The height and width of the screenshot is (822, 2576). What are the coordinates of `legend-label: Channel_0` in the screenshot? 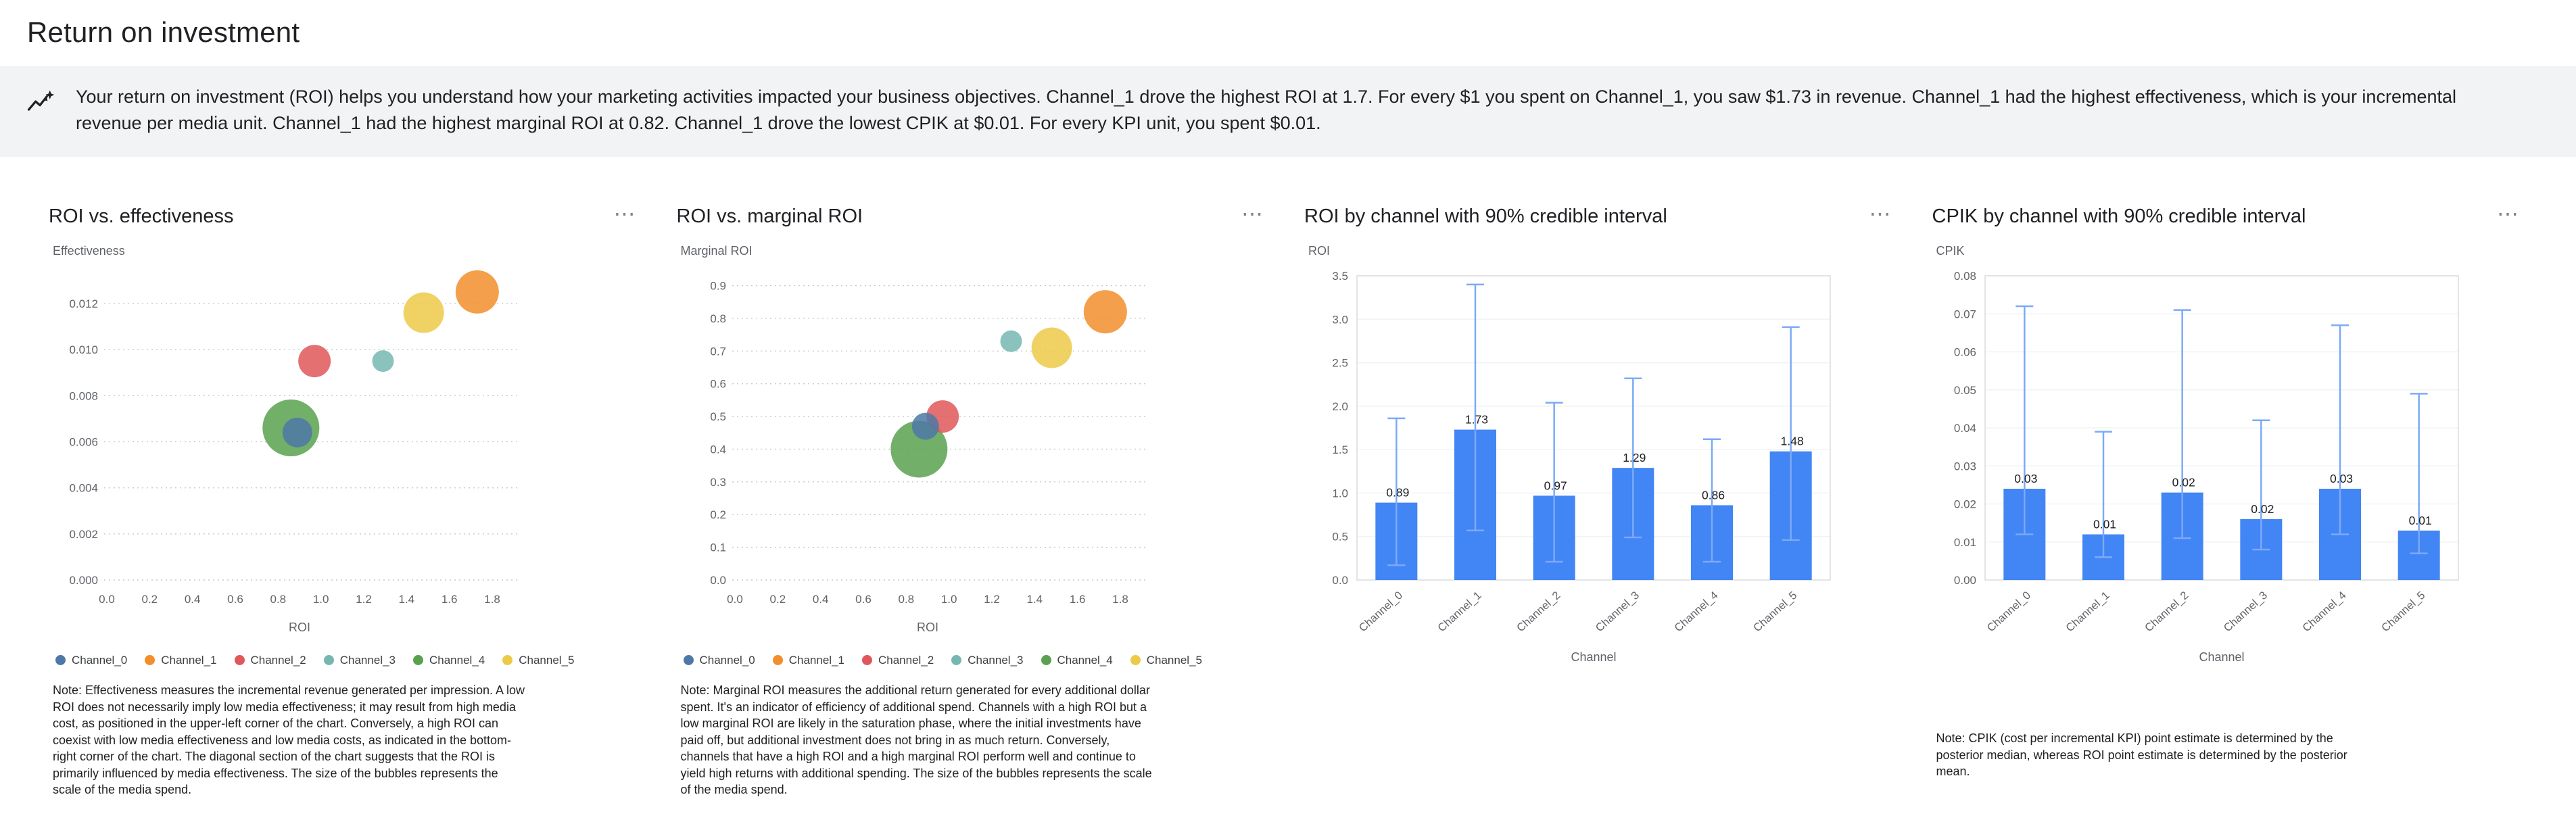 It's located at (727, 660).